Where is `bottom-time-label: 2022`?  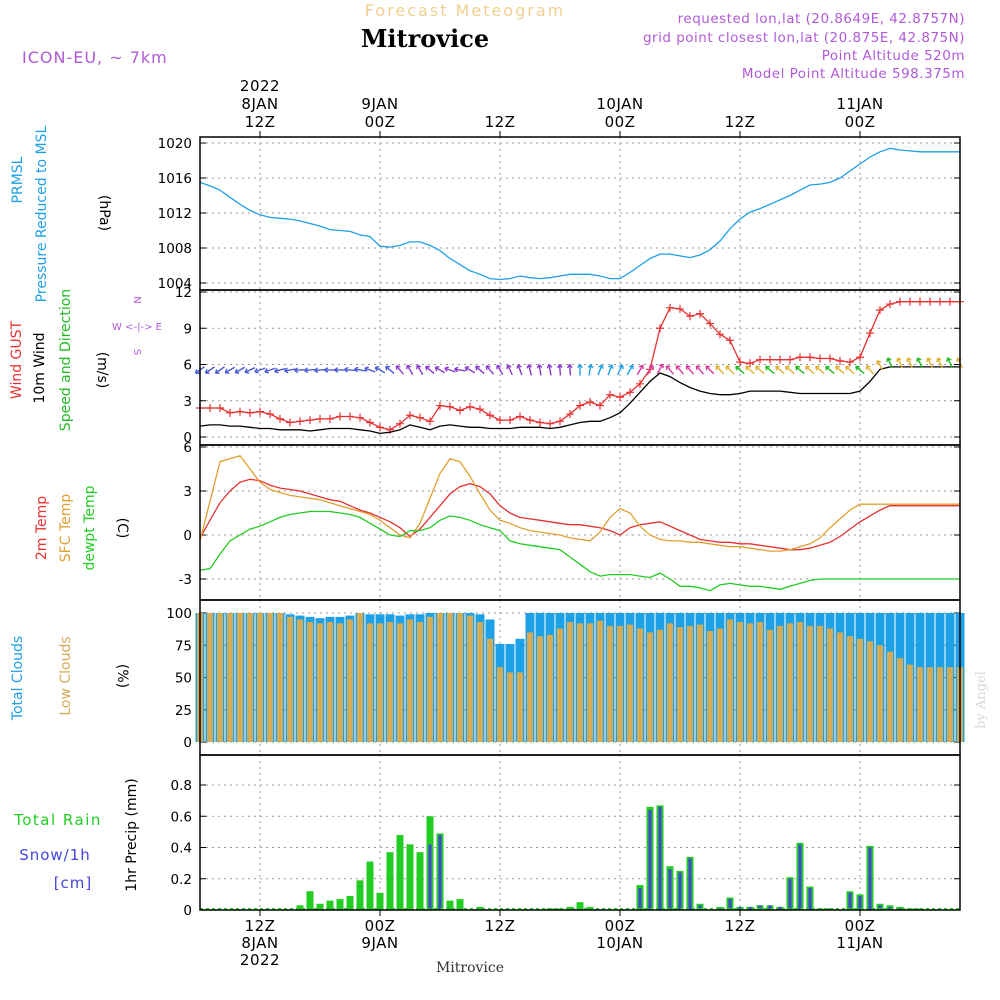
bottom-time-label: 2022 is located at coordinates (260, 960).